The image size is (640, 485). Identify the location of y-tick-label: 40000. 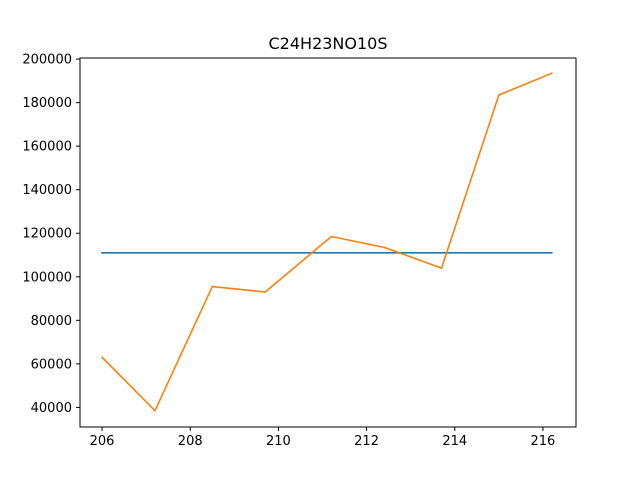
(51, 408).